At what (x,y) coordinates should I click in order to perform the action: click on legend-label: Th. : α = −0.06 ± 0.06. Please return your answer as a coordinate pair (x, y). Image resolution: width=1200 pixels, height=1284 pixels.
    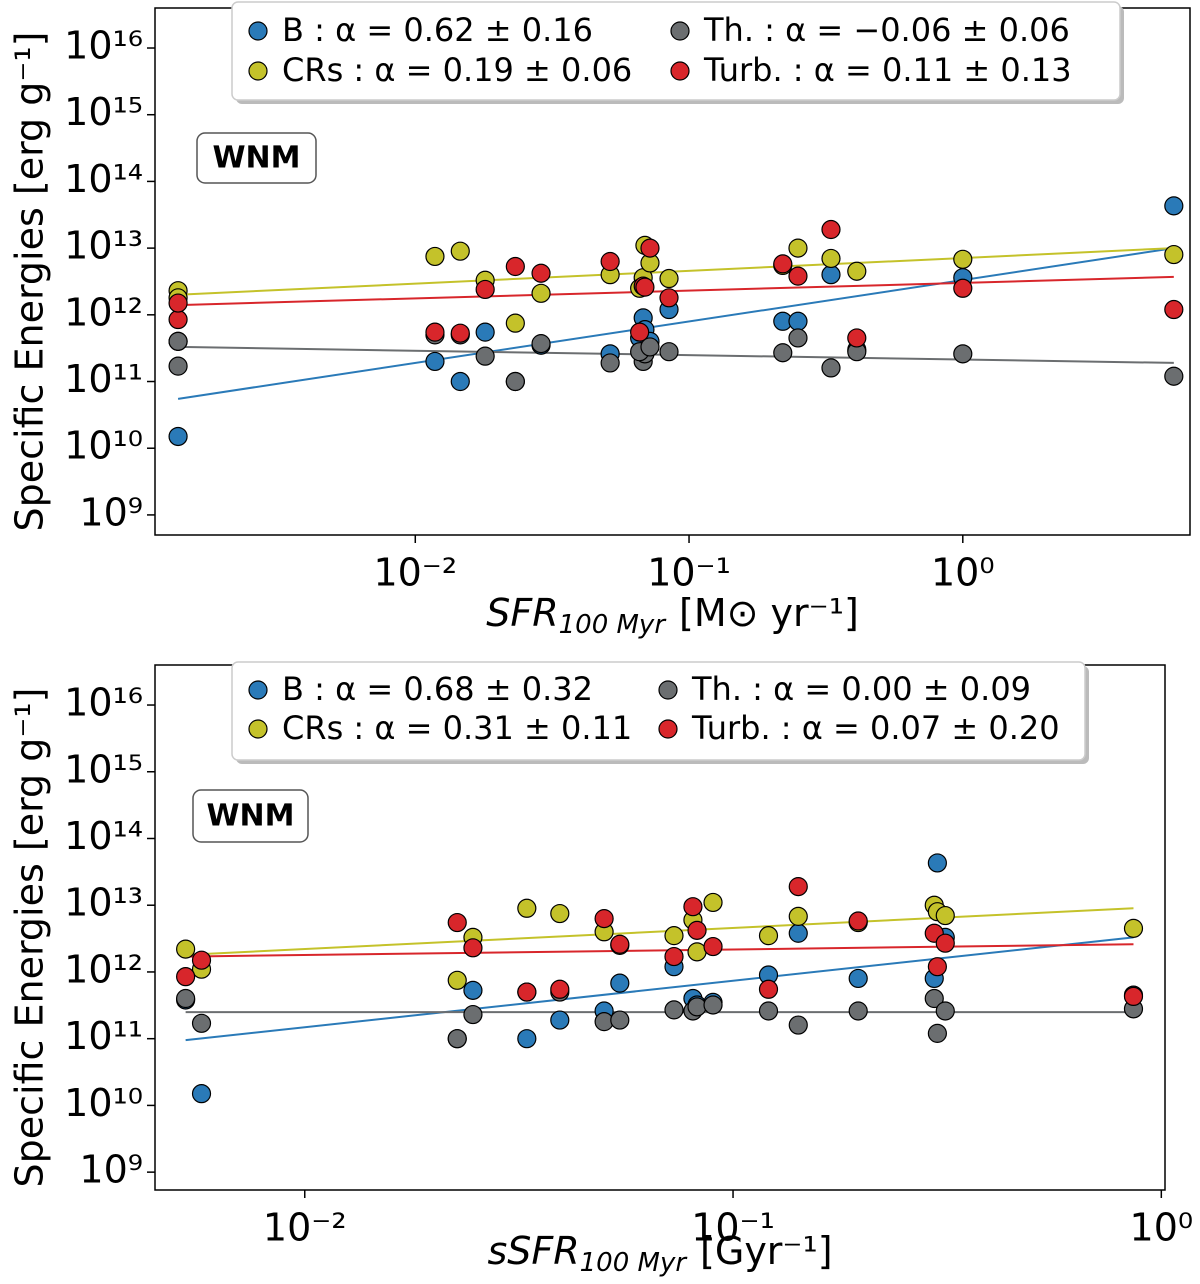
    Looking at the image, I should click on (886, 30).